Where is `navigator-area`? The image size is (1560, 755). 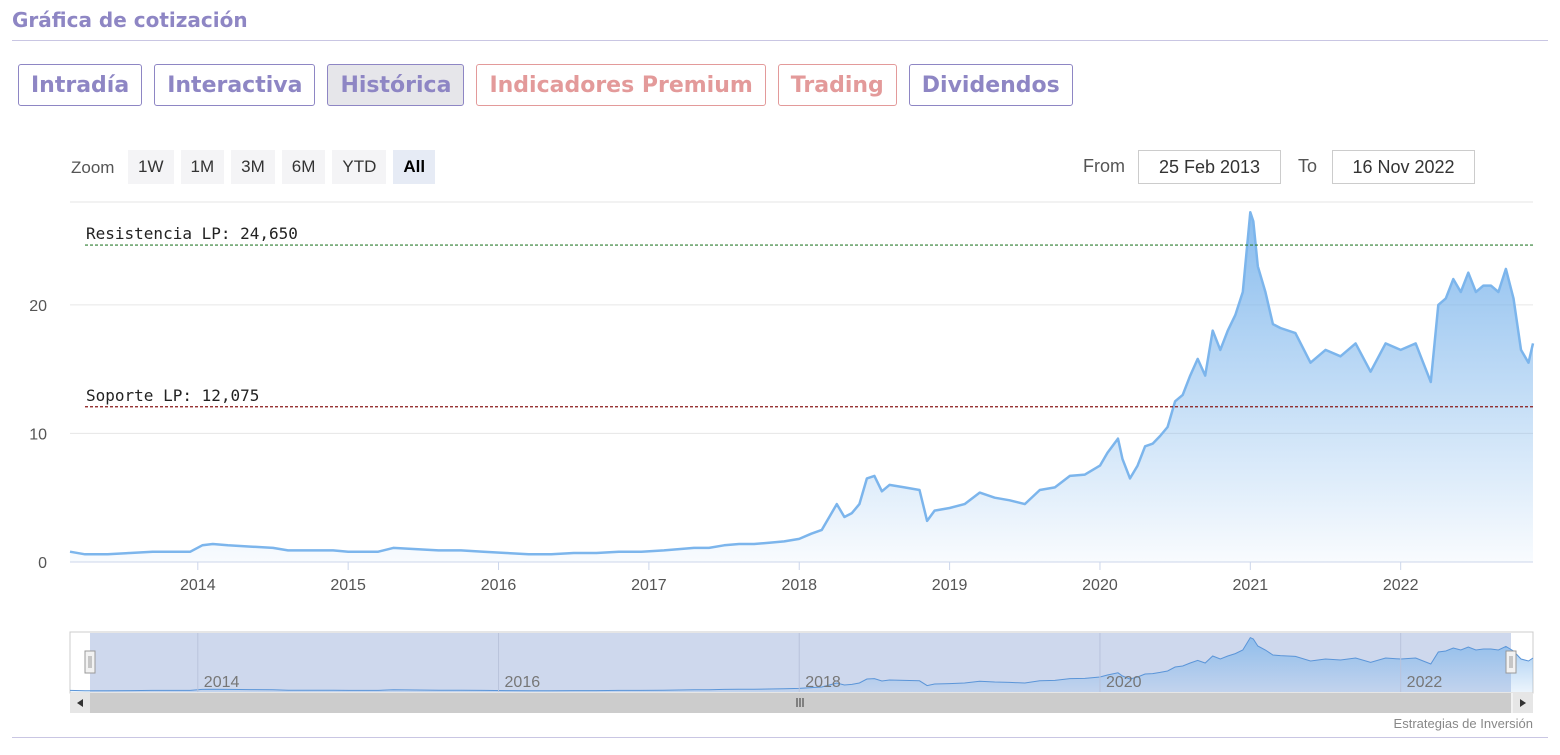 navigator-area is located at coordinates (801, 664).